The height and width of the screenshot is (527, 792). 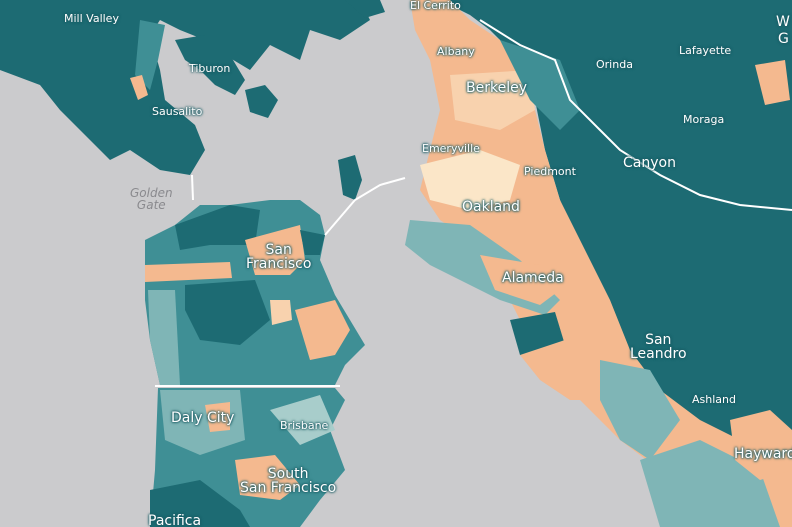 I want to click on daly-city-peach, so click(x=217, y=417).